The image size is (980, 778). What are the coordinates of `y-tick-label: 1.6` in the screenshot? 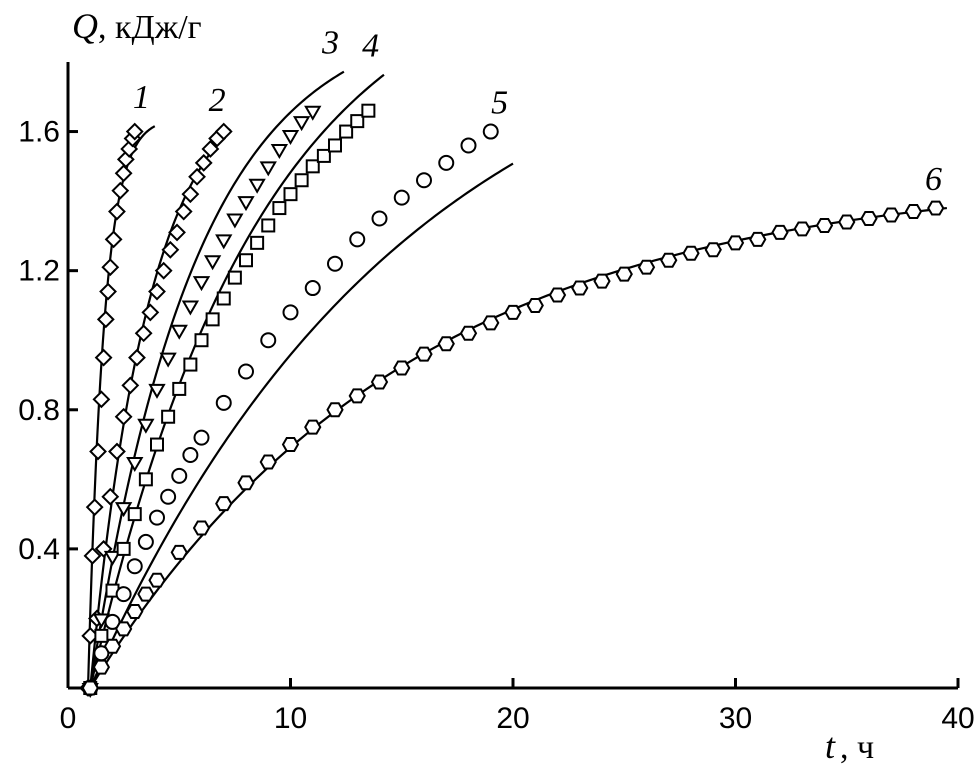 It's located at (39, 132).